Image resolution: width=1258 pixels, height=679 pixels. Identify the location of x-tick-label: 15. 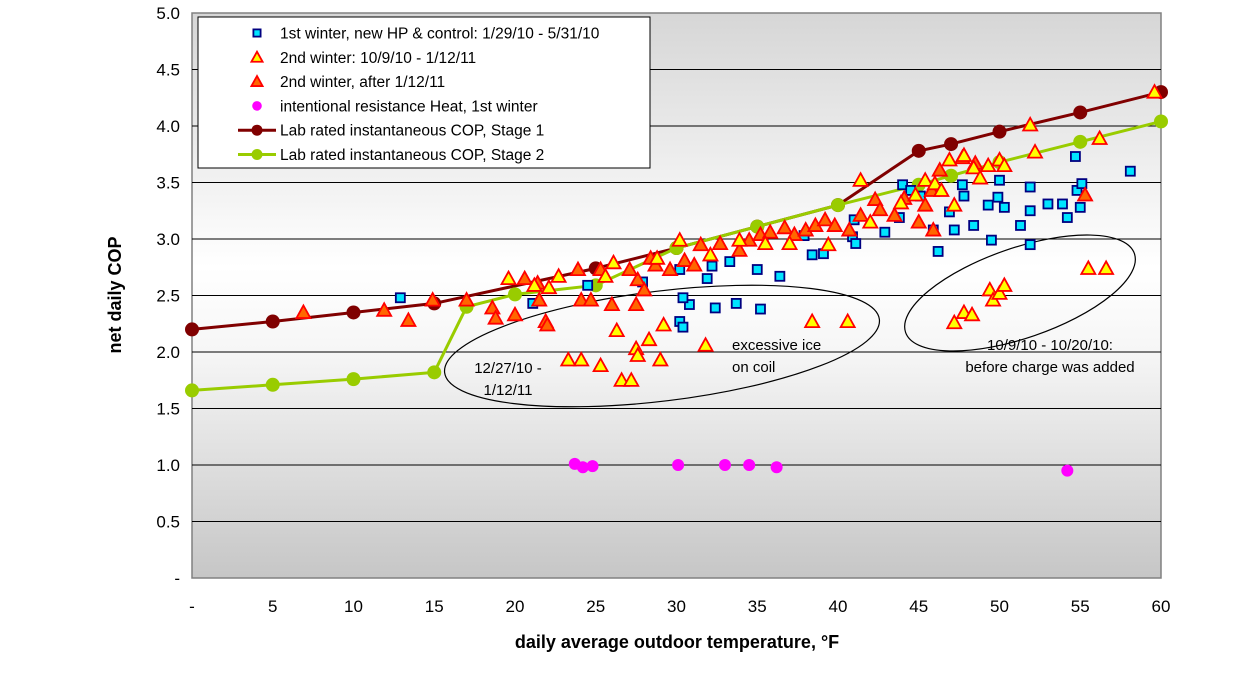
(434, 606).